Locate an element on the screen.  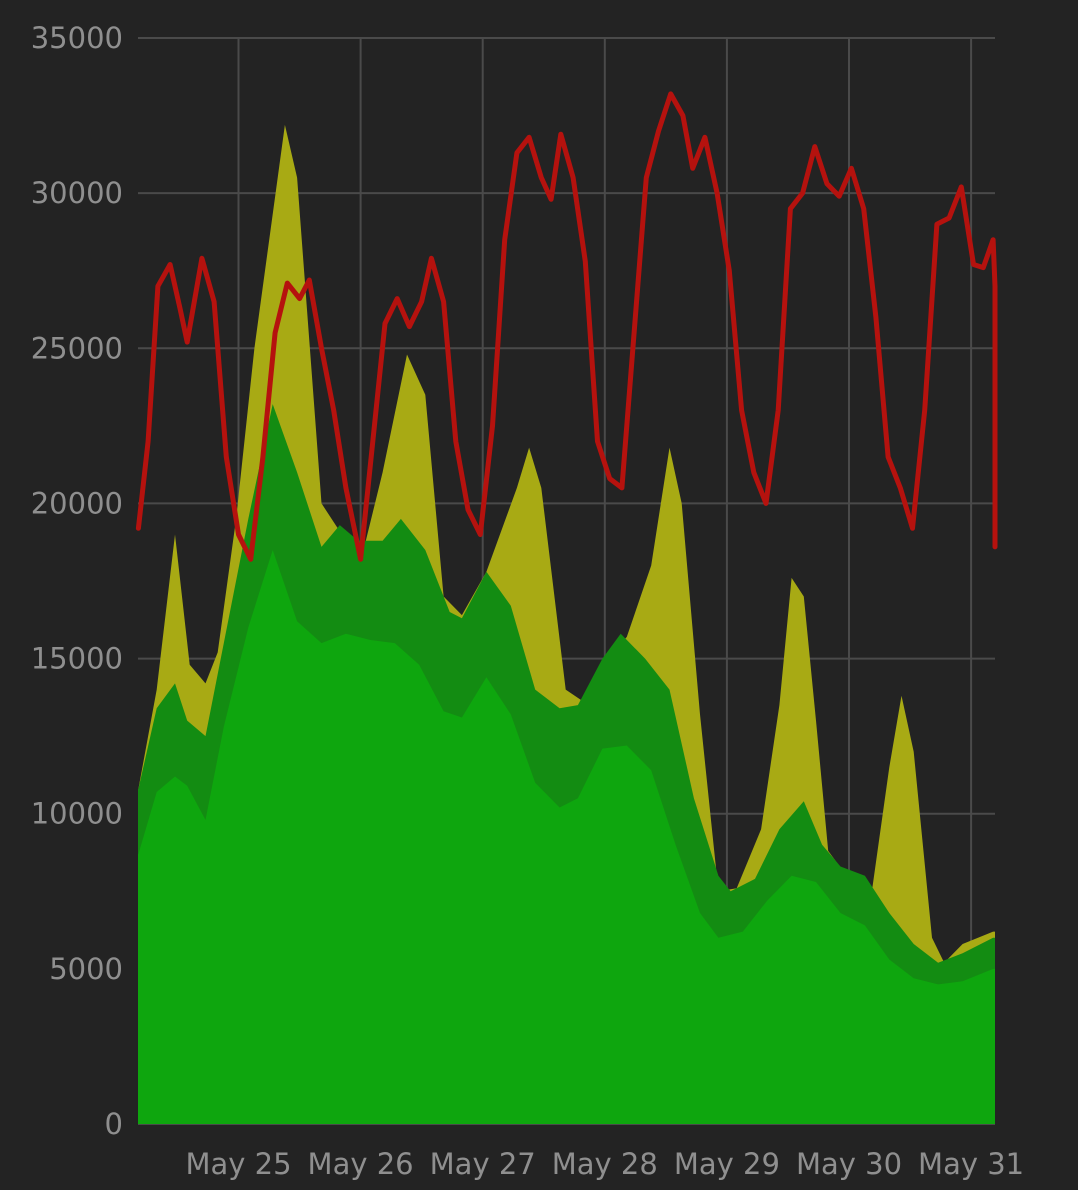
x-tick-label: May 27 is located at coordinates (483, 1164).